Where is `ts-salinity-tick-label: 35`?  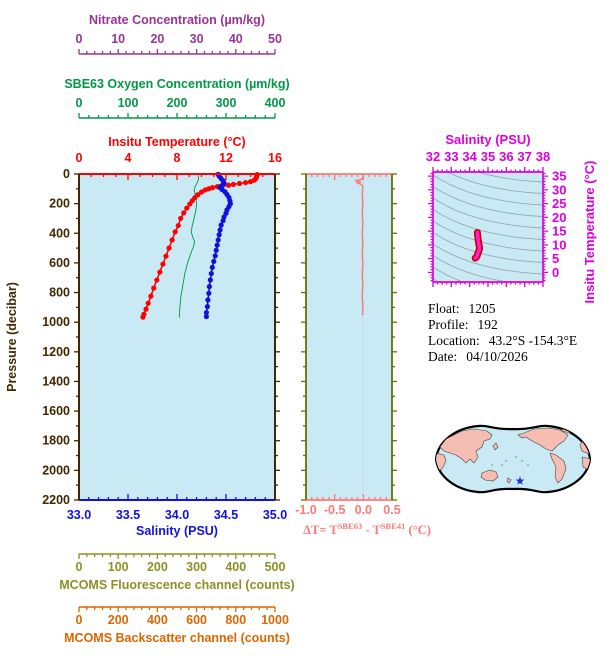
ts-salinity-tick-label: 35 is located at coordinates (488, 156).